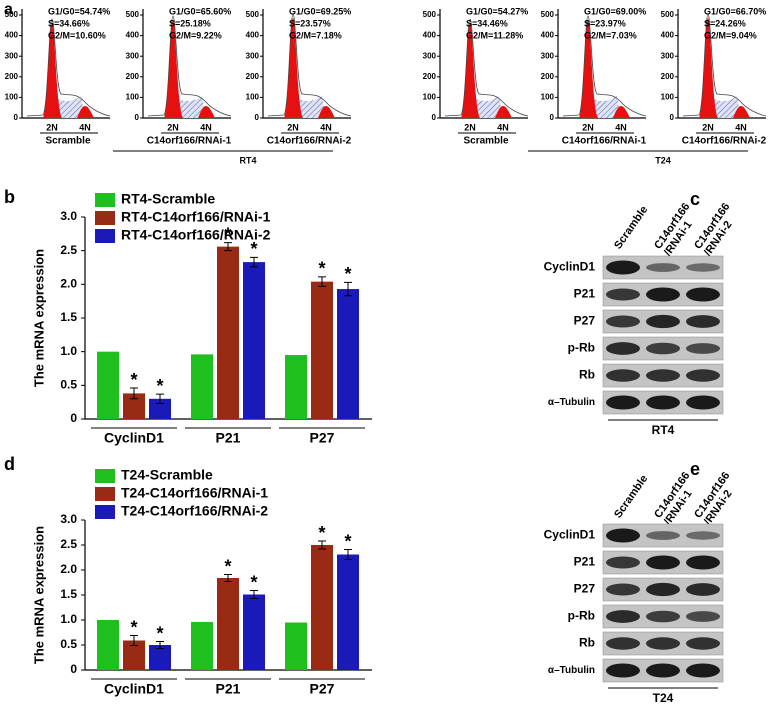  Describe the element at coordinates (38, 318) in the screenshot. I see `y-axis-label: The mRNA expression` at that location.